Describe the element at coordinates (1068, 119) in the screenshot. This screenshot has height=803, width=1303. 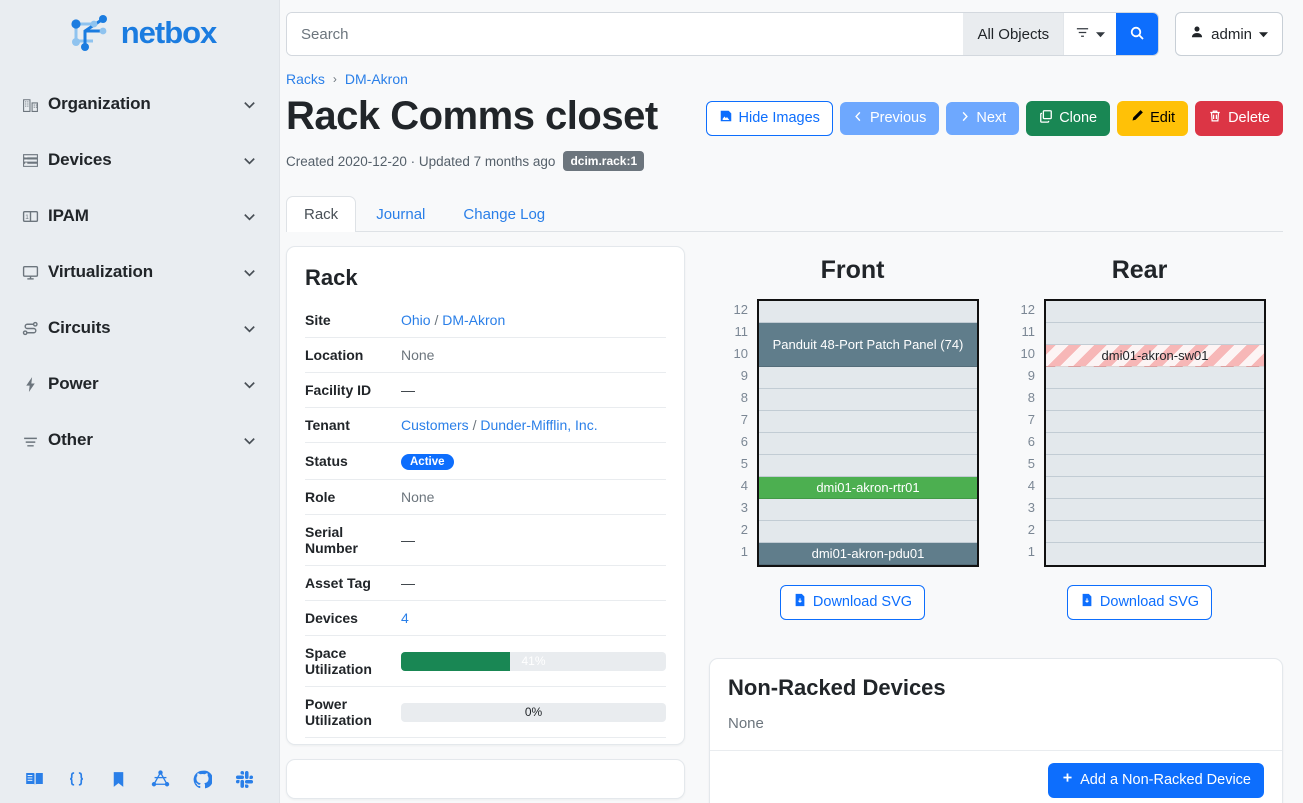
I see `clone-button: Clone` at that location.